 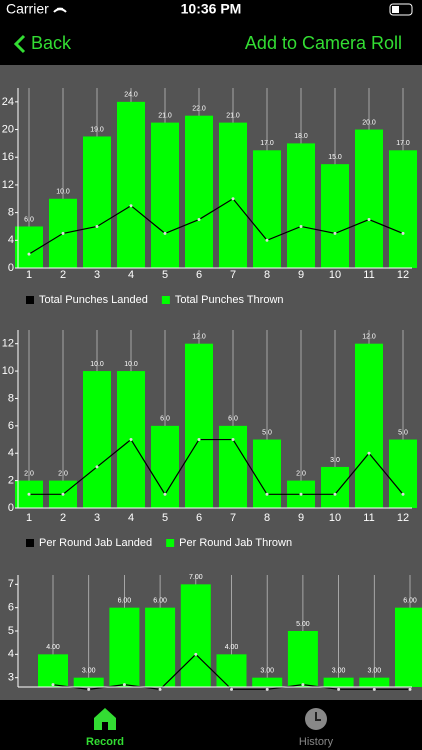 I want to click on x-tick-label: 1, so click(x=29, y=275).